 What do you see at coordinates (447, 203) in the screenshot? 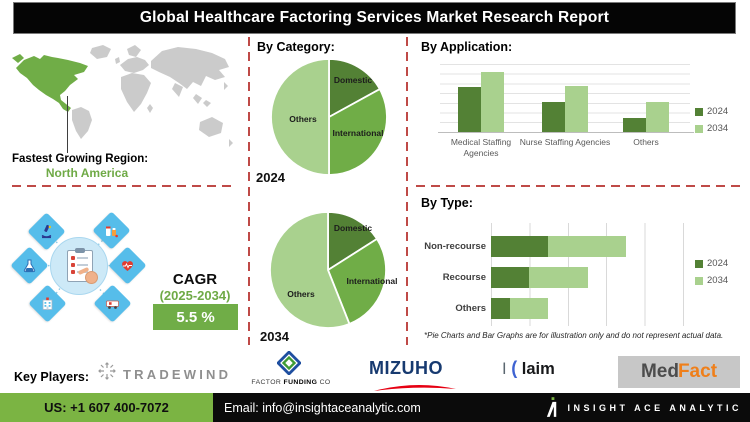
I see `section-title-type: By Type:` at bounding box center [447, 203].